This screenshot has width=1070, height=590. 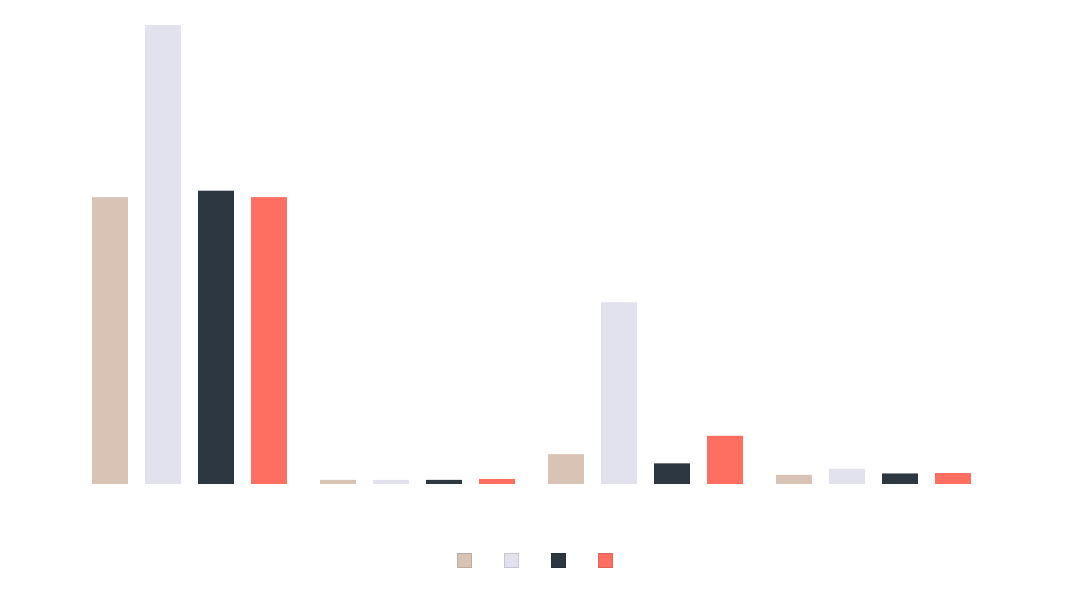 What do you see at coordinates (535, 560) in the screenshot?
I see `legend` at bounding box center [535, 560].